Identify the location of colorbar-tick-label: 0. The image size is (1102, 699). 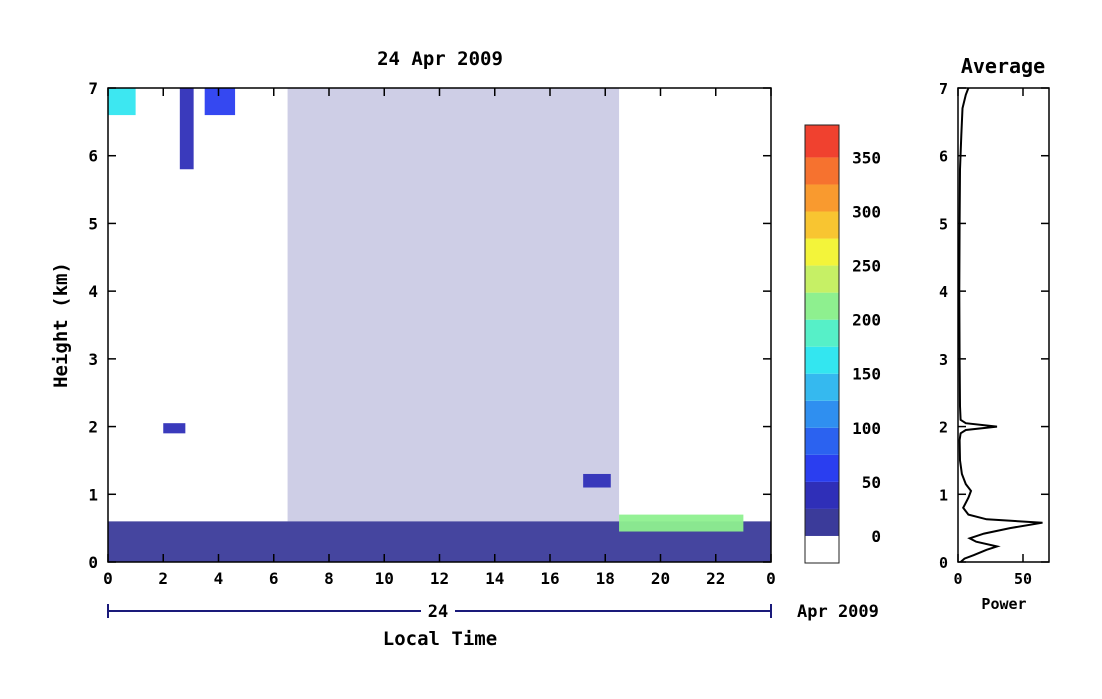
(876, 536).